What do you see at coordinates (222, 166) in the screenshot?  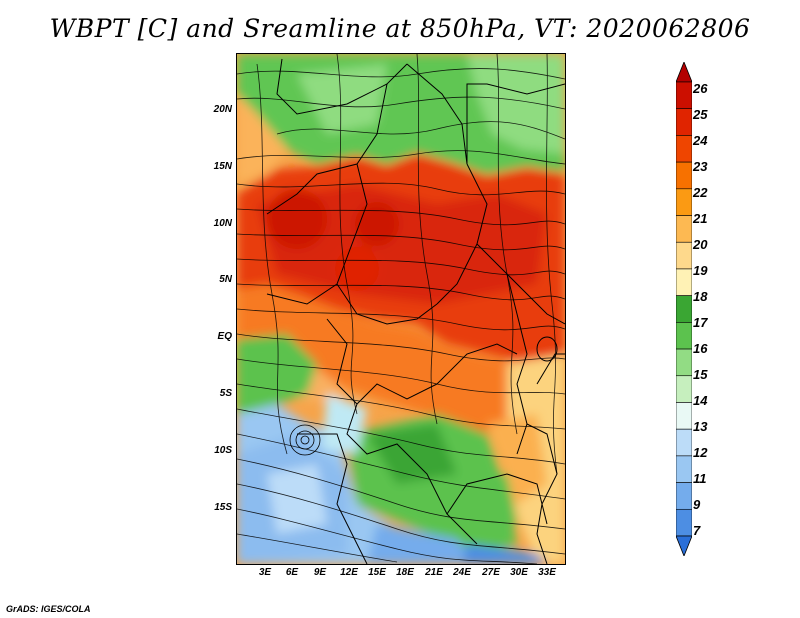 I see `lat-label-15n: 15N` at bounding box center [222, 166].